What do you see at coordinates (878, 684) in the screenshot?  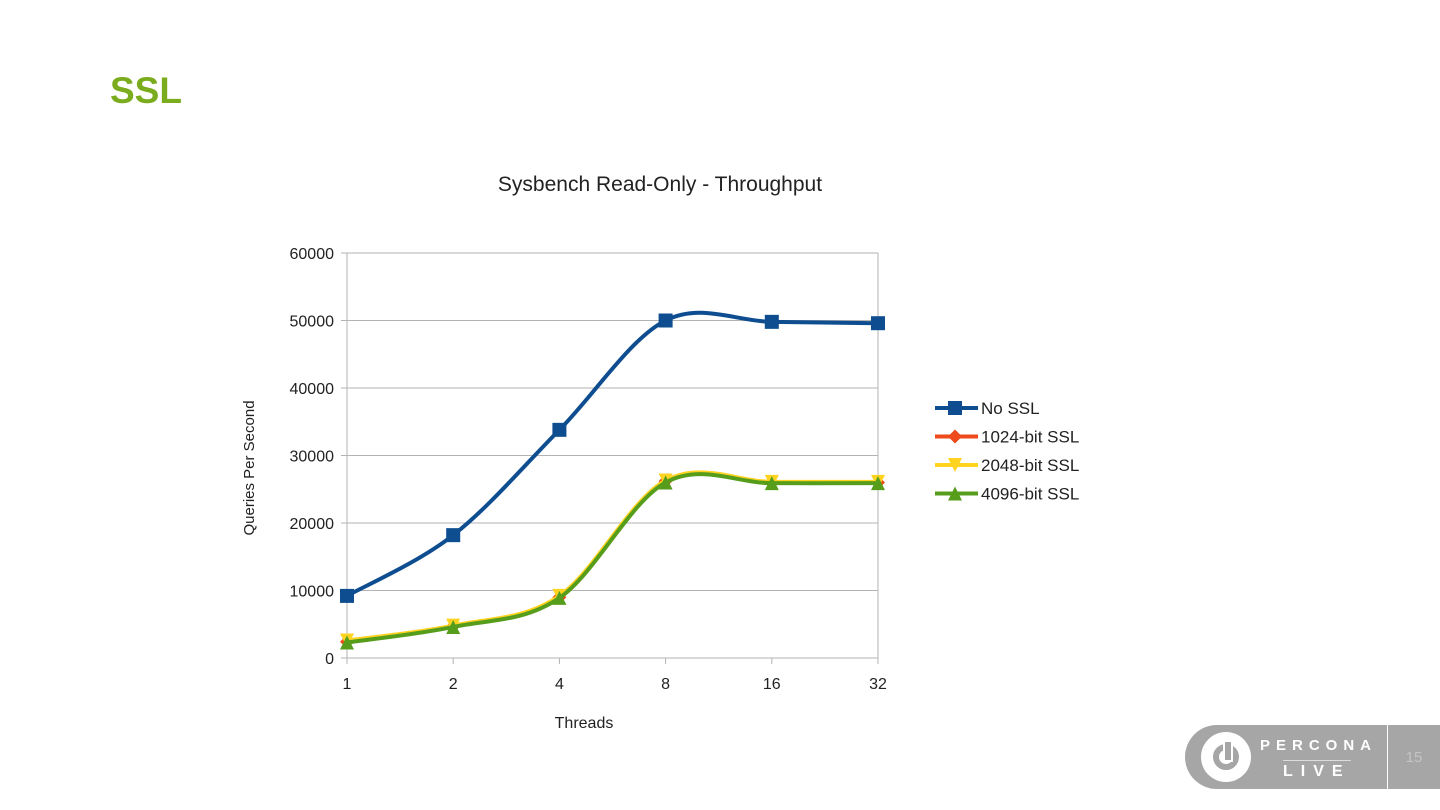 I see `x-tick-label: 32` at bounding box center [878, 684].